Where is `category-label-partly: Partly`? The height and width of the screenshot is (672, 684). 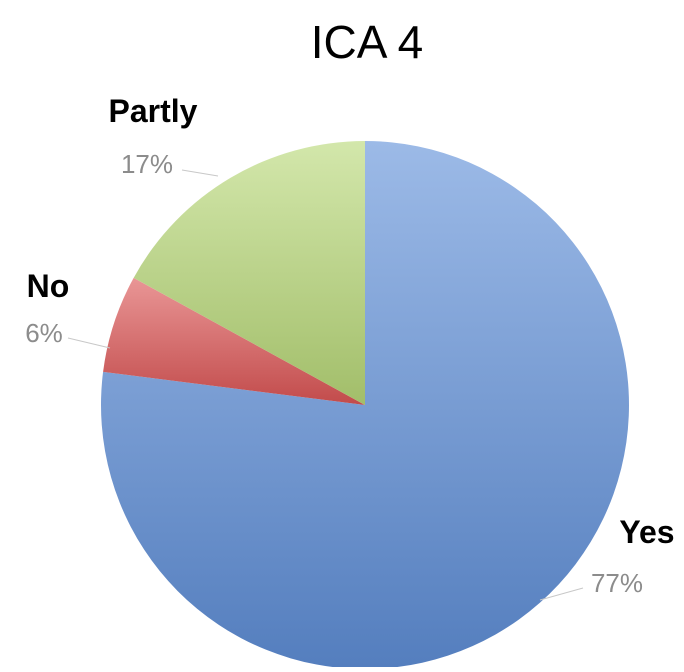
category-label-partly: Partly is located at coordinates (153, 111).